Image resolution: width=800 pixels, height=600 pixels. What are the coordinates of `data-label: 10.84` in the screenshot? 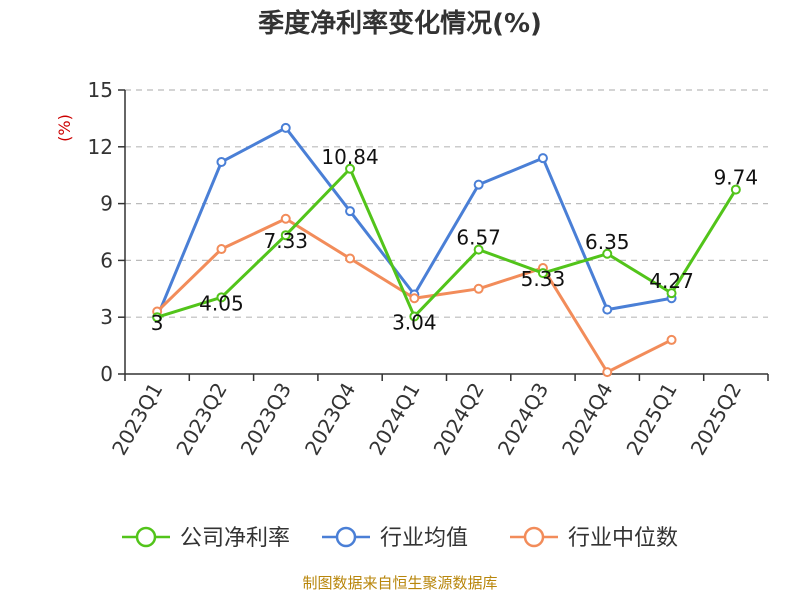 It's located at (349, 157).